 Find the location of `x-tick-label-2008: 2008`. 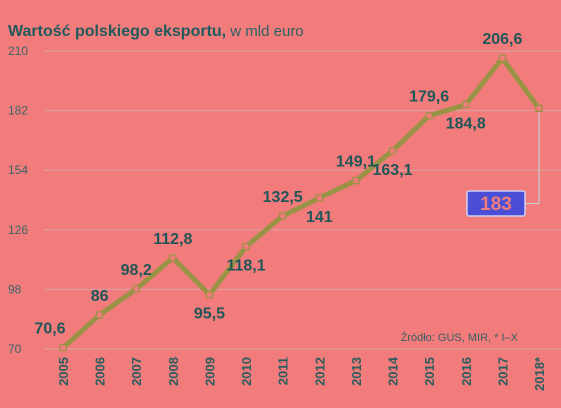

x-tick-label-2008: 2008 is located at coordinates (173, 371).